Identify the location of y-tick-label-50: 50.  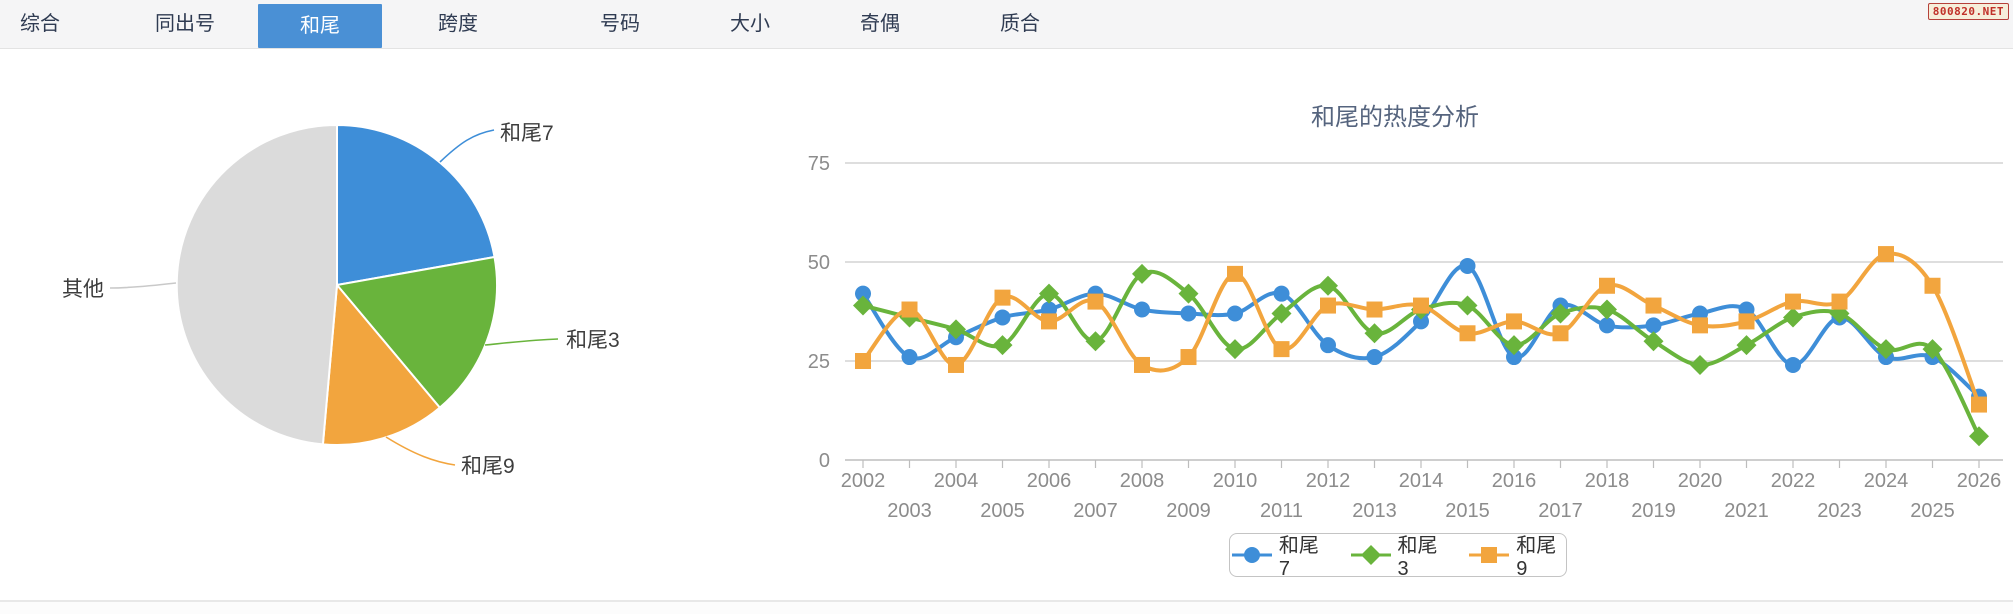
(819, 263).